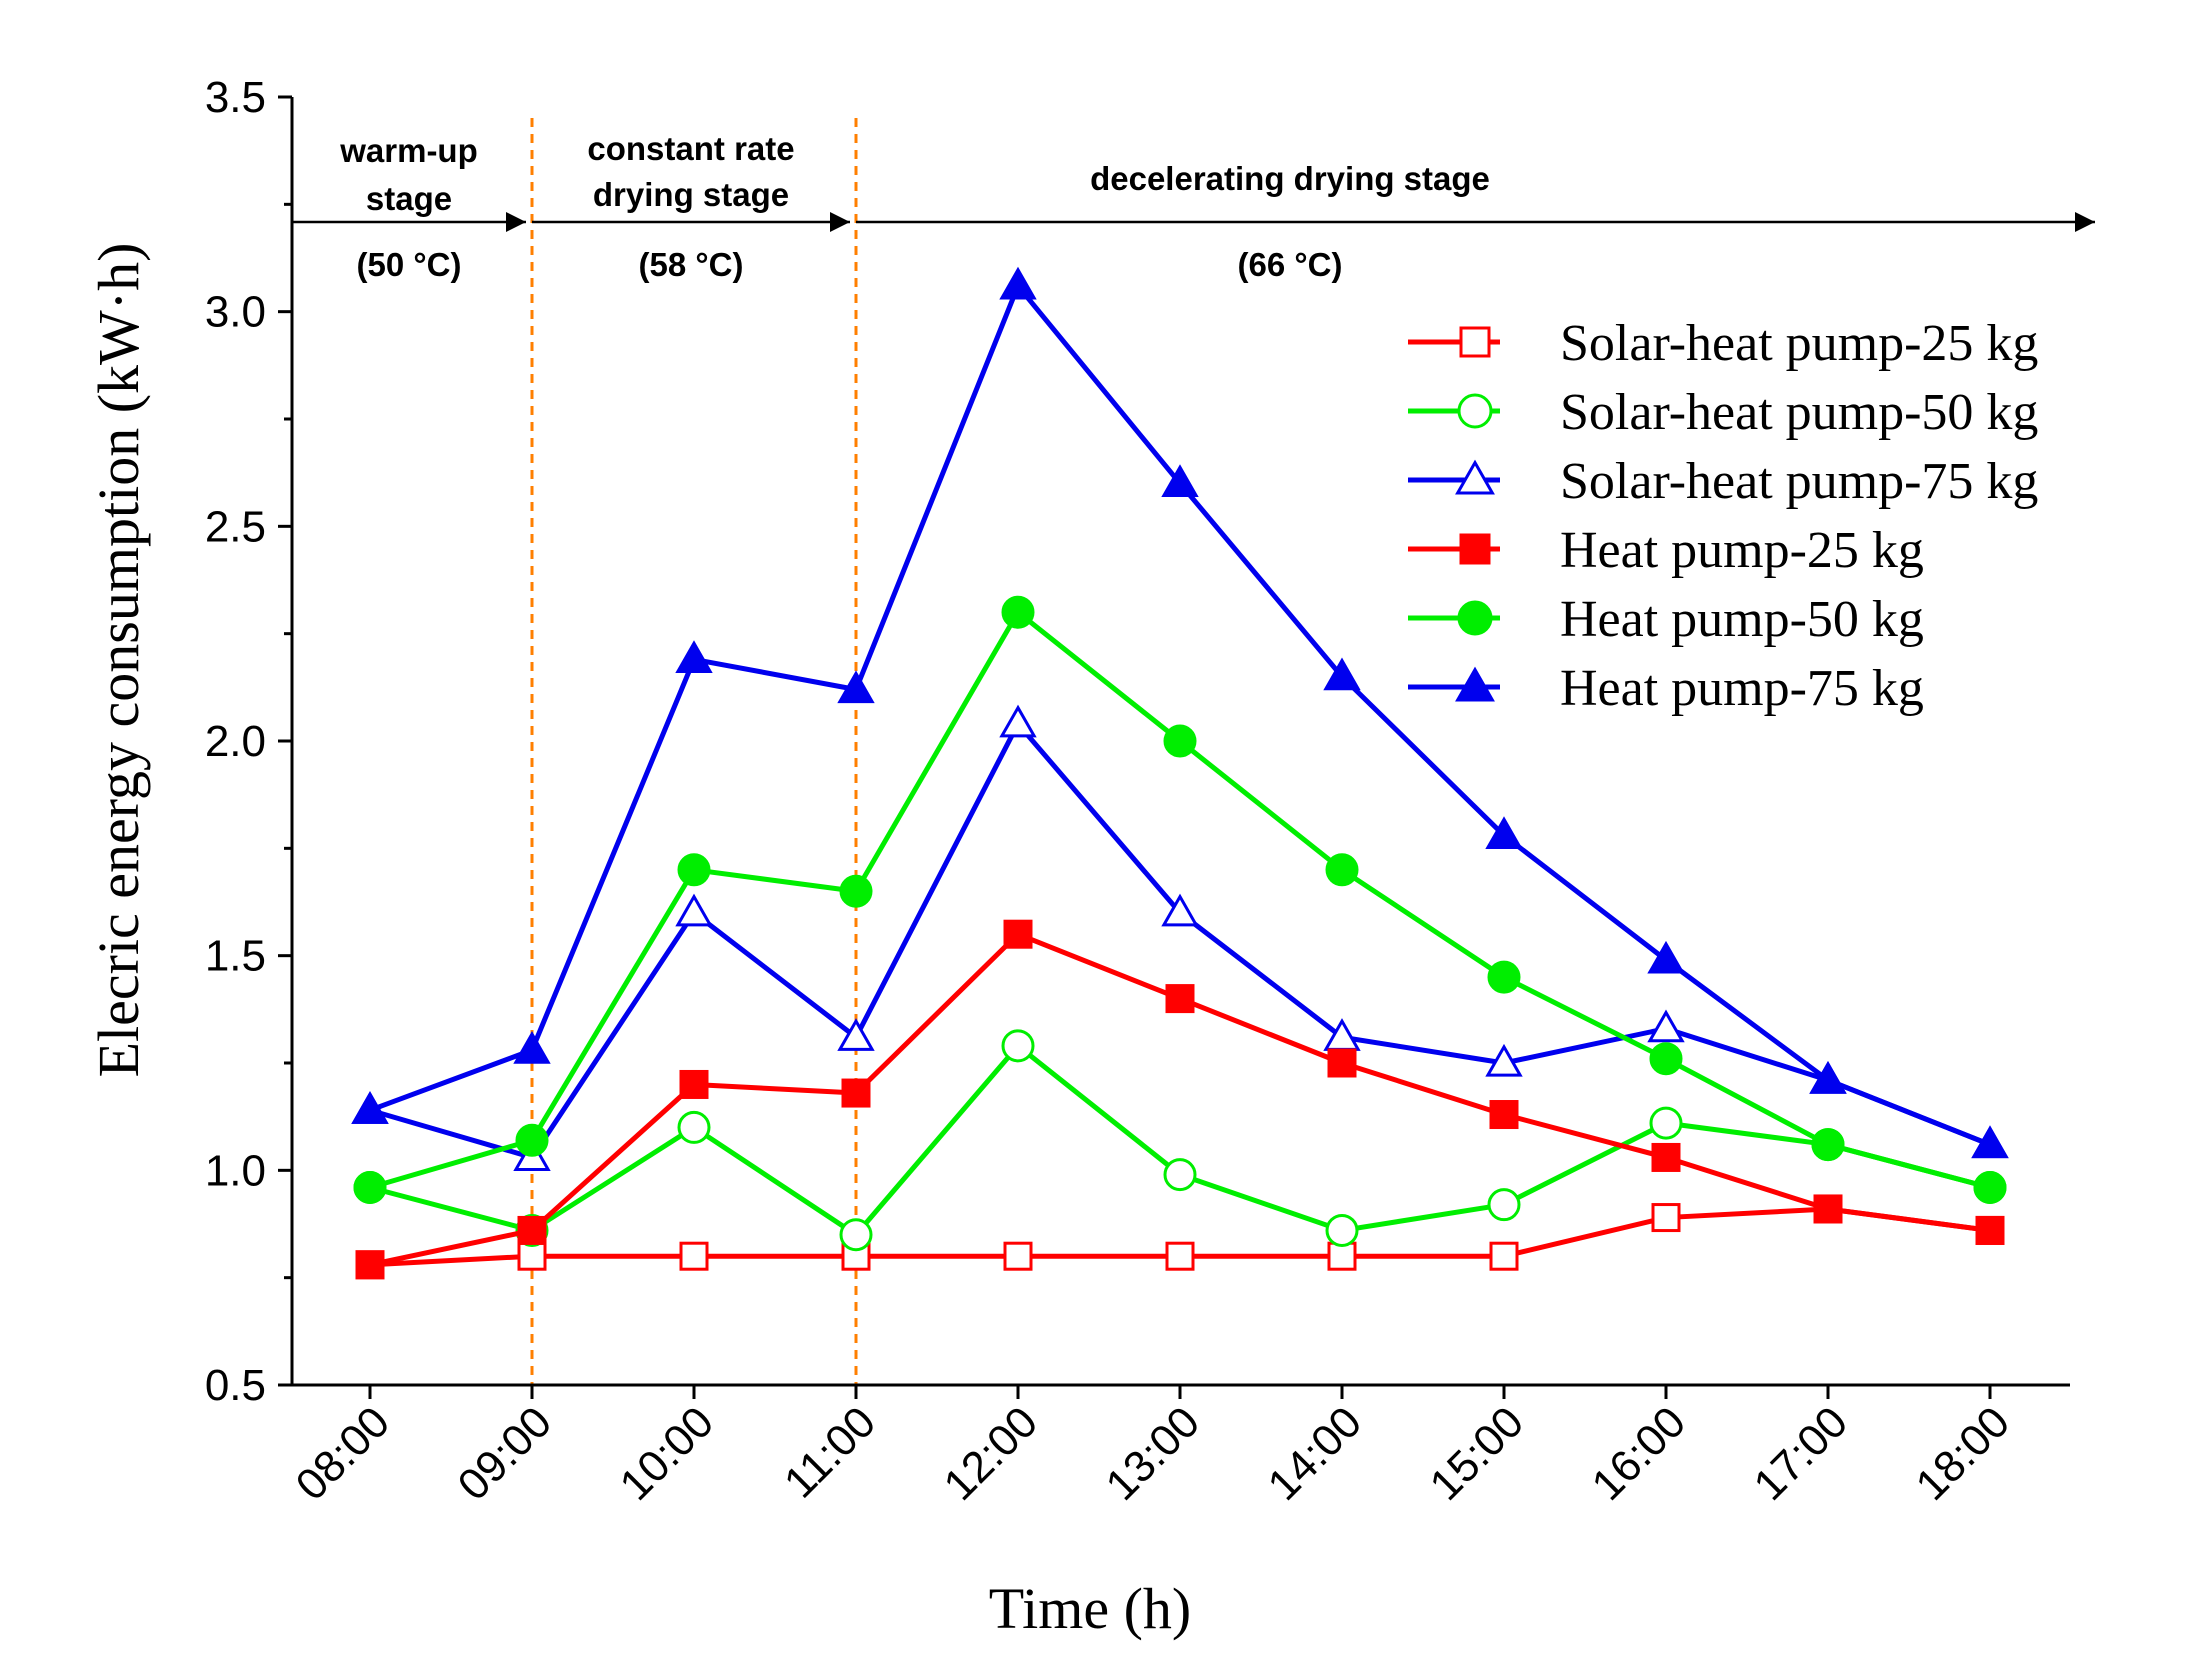 The height and width of the screenshot is (1668, 2200). What do you see at coordinates (235, 97) in the screenshot?
I see `y-tick-label: 3.5` at bounding box center [235, 97].